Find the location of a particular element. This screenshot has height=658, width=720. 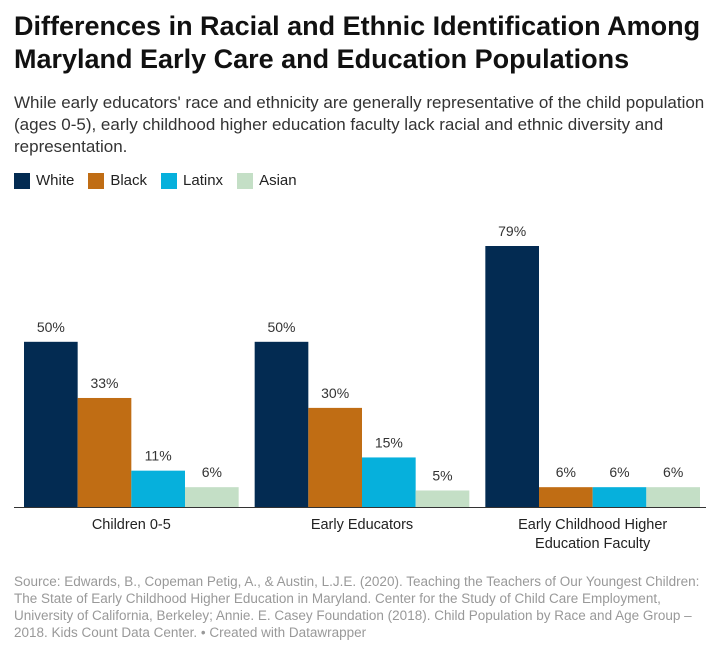

bar-white-early-educators is located at coordinates (281, 424).